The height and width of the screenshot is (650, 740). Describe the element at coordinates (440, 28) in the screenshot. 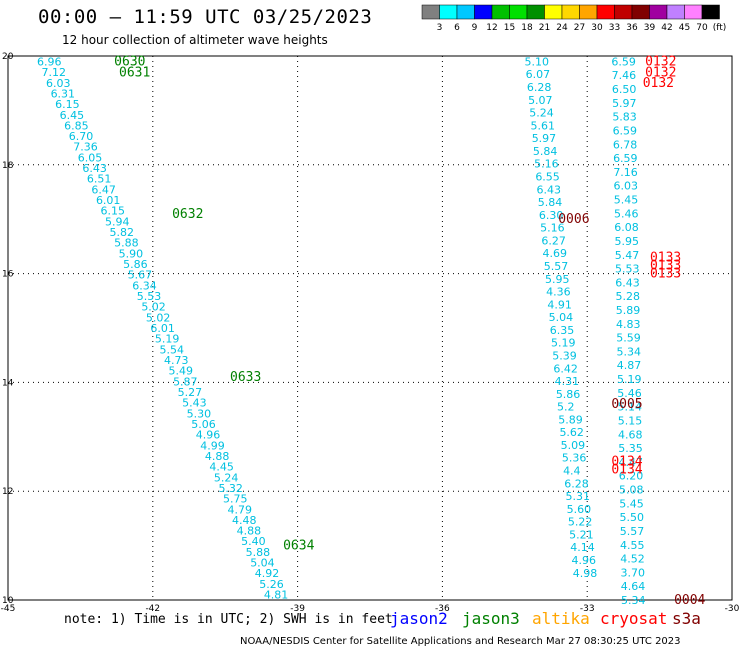

I see `color-scale-label: 3` at that location.